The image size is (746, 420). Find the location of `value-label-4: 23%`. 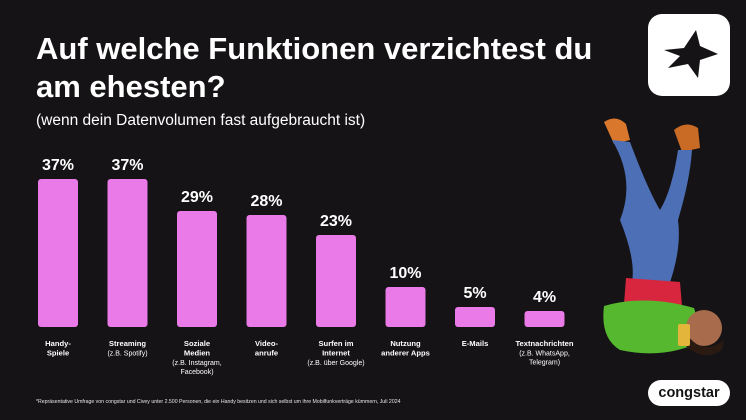

value-label-4: 23% is located at coordinates (336, 221).